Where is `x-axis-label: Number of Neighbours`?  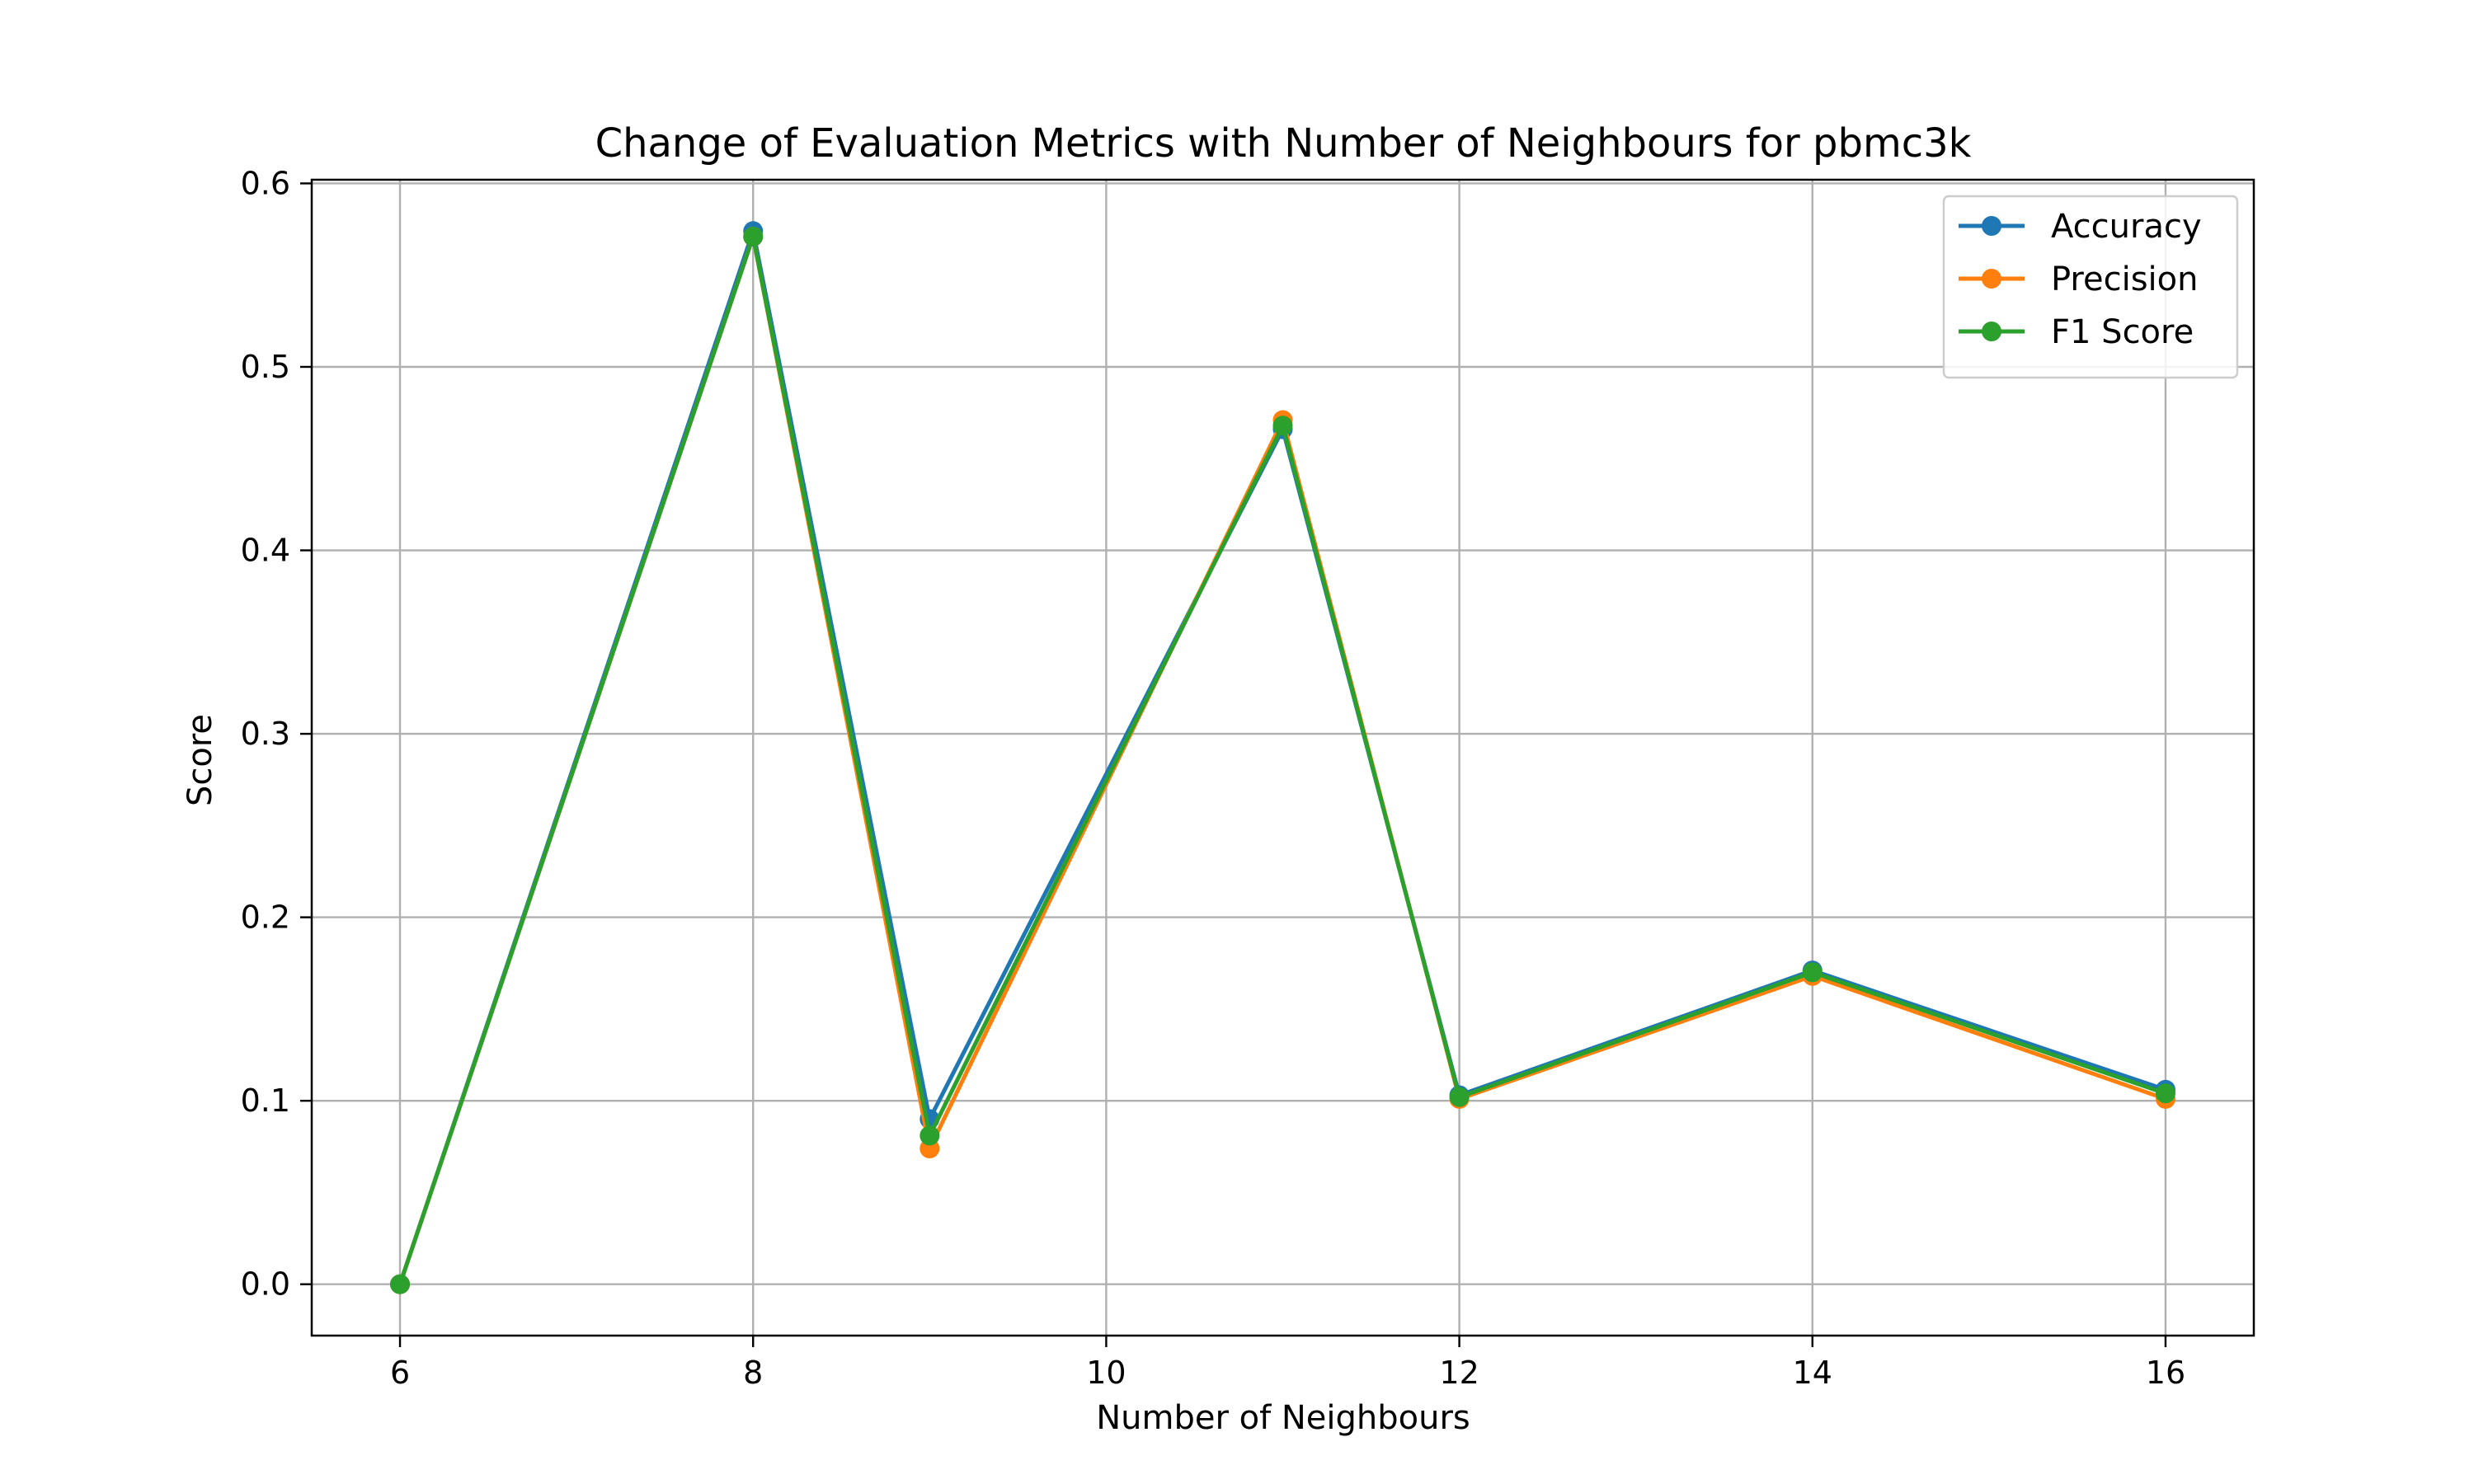 x-axis-label: Number of Neighbours is located at coordinates (1283, 1418).